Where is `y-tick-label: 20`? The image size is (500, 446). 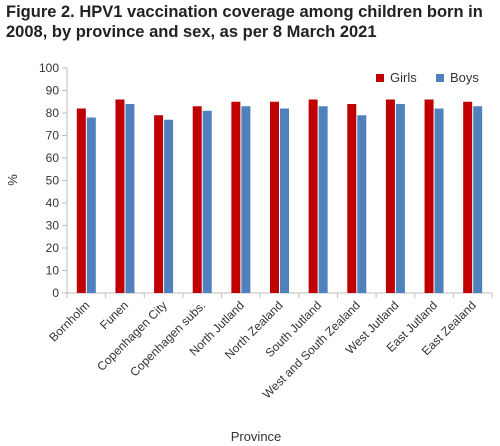
y-tick-label: 20 is located at coordinates (53, 248).